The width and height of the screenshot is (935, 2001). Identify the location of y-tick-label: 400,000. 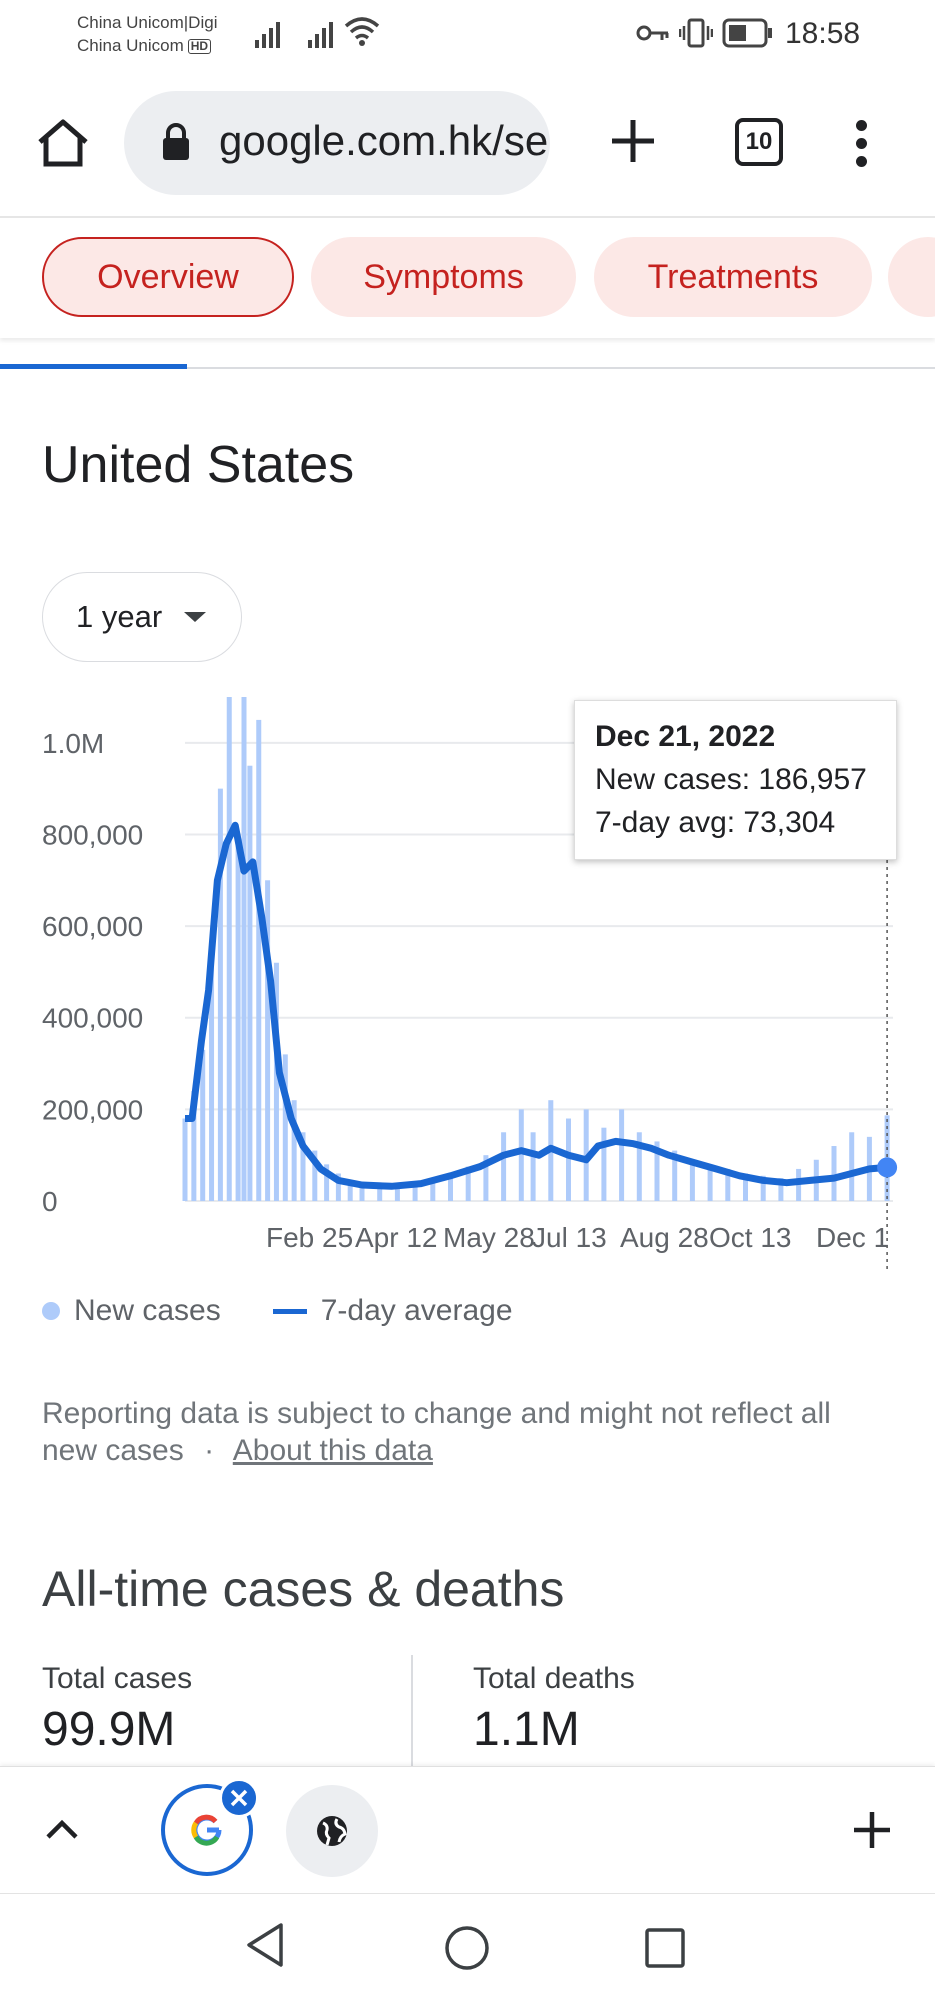
(92, 1018).